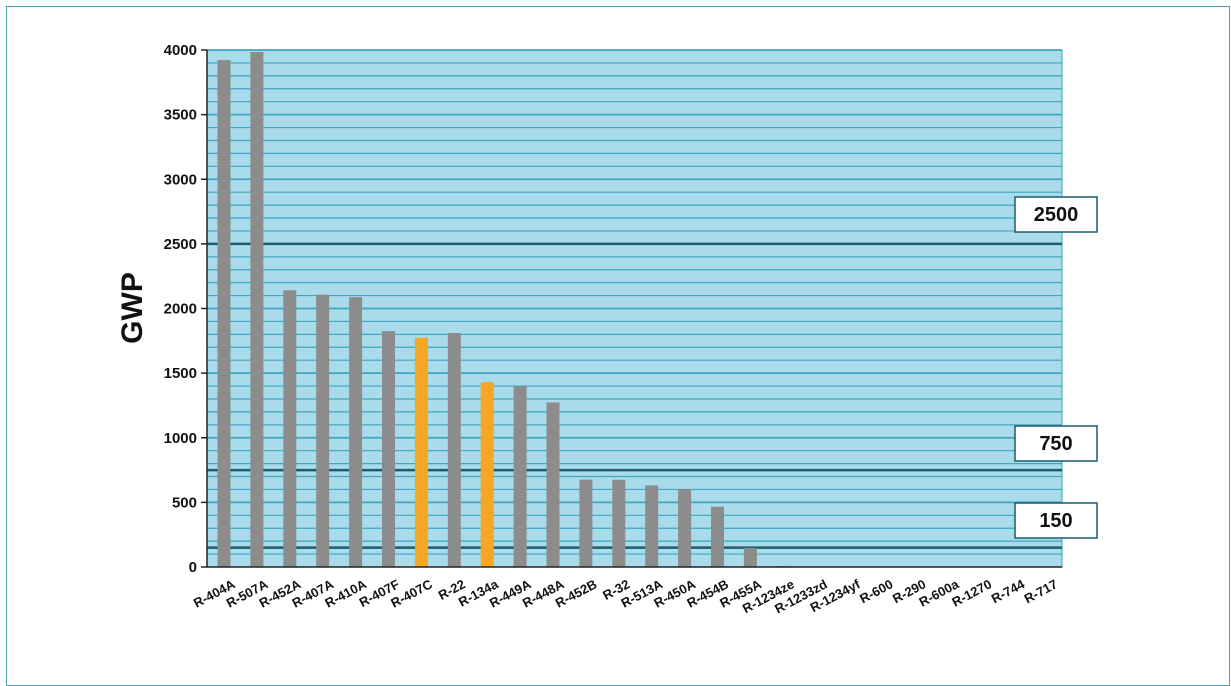 This screenshot has height=686, width=1231. Describe the element at coordinates (421, 452) in the screenshot. I see `bar-r-407c` at that location.